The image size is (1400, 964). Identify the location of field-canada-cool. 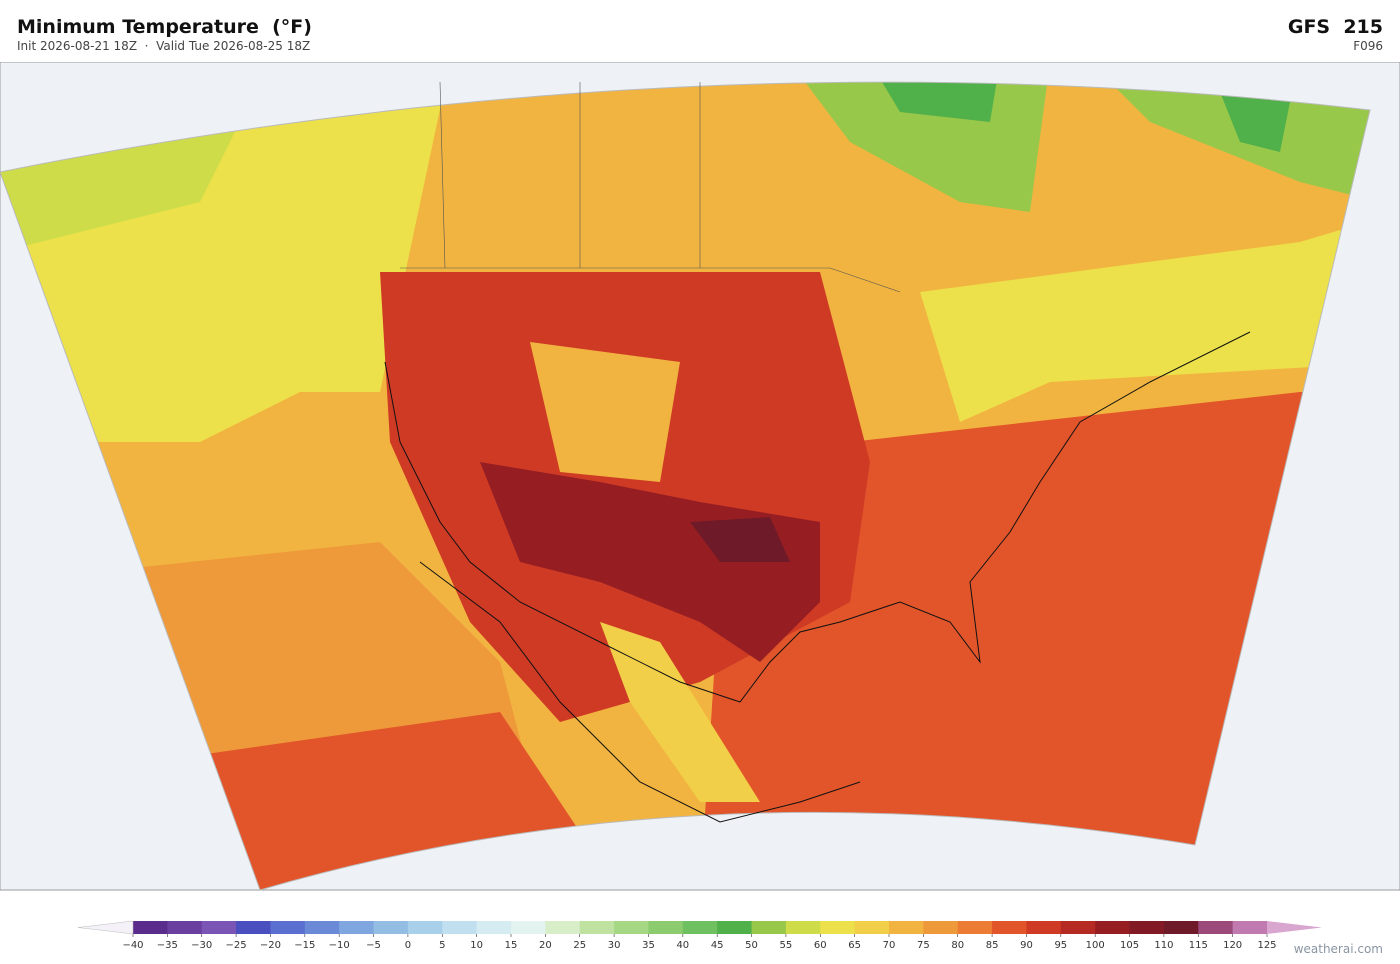
(935, 102).